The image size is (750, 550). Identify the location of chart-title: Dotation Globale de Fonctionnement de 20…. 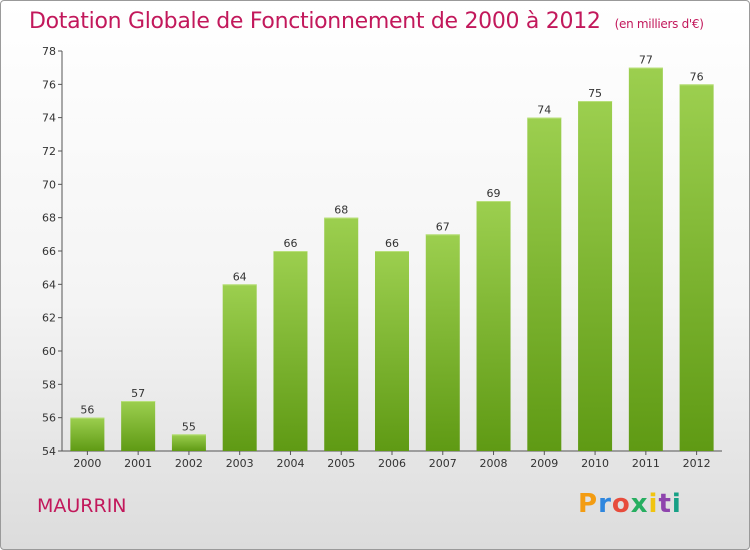
(366, 21).